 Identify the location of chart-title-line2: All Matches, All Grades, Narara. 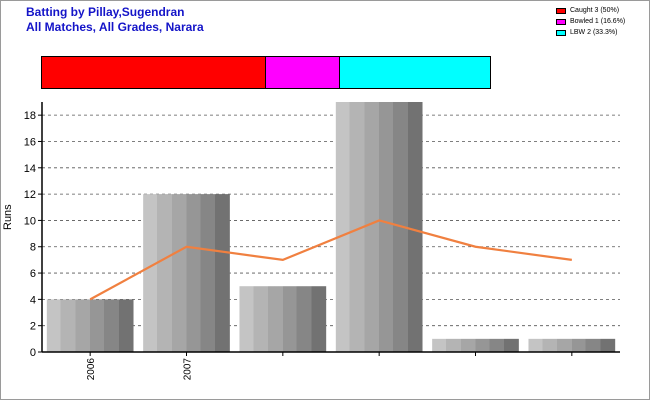
(115, 27).